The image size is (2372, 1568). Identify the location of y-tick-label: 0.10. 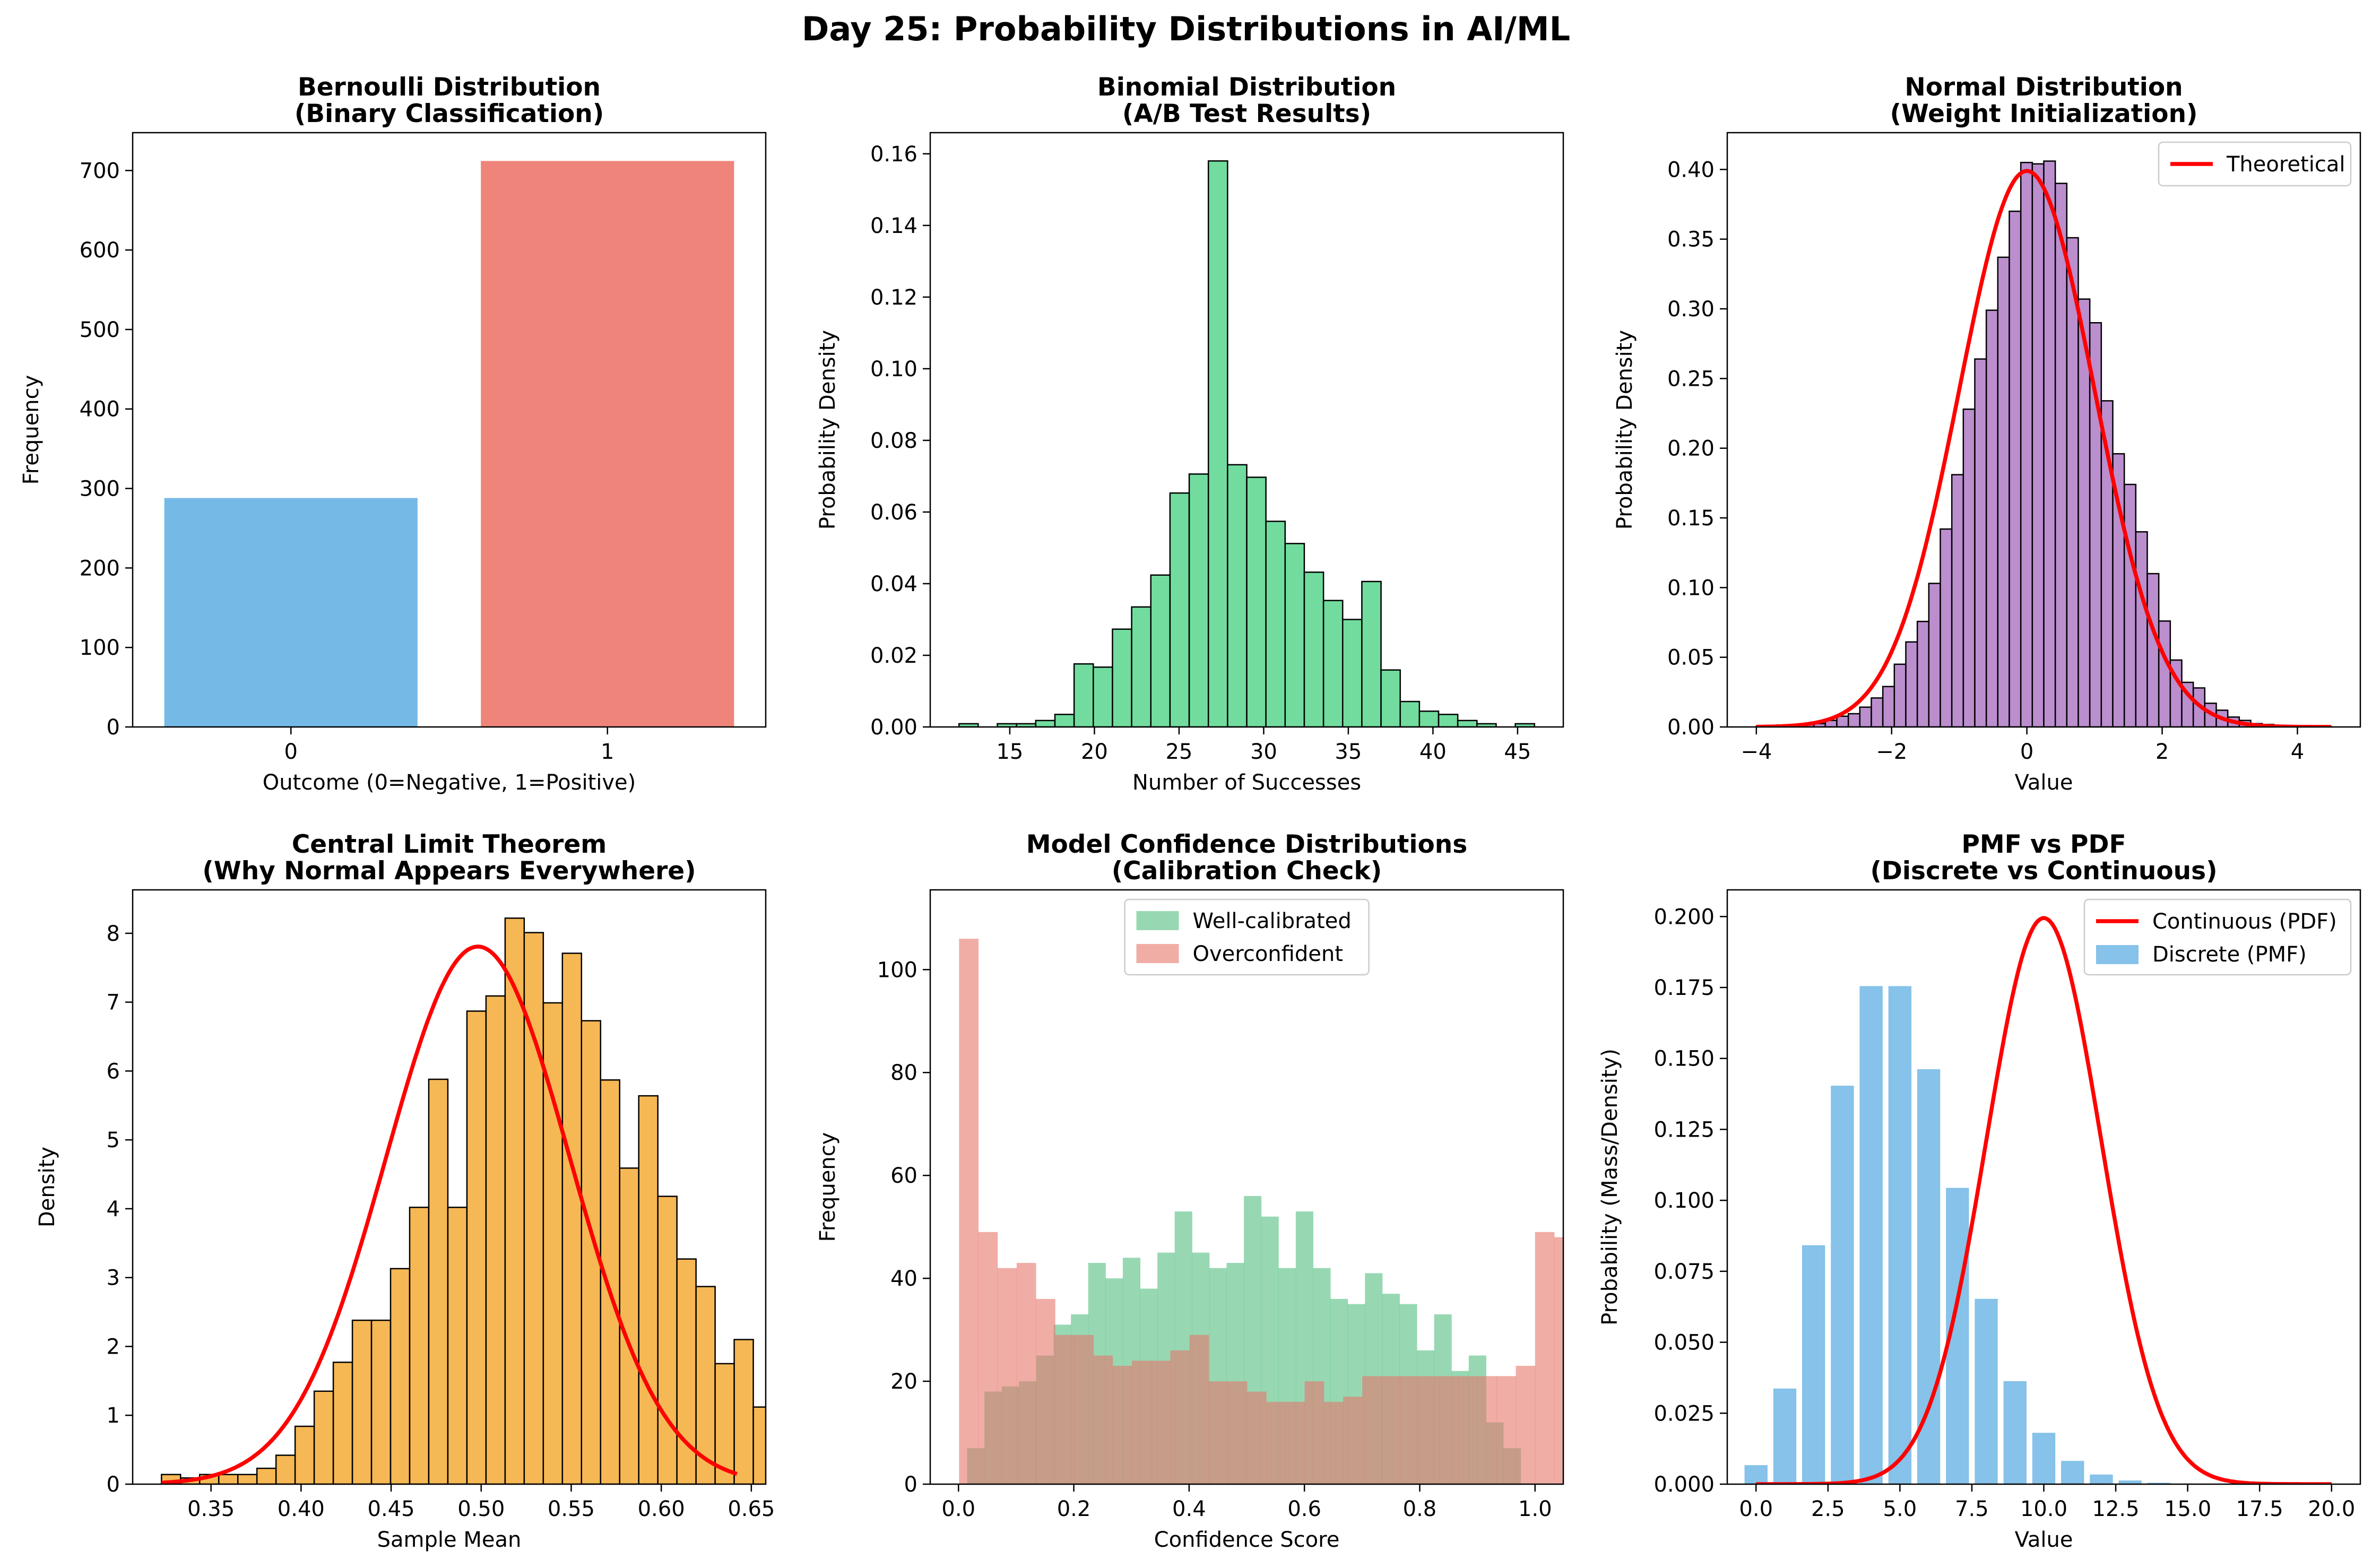
(893, 369).